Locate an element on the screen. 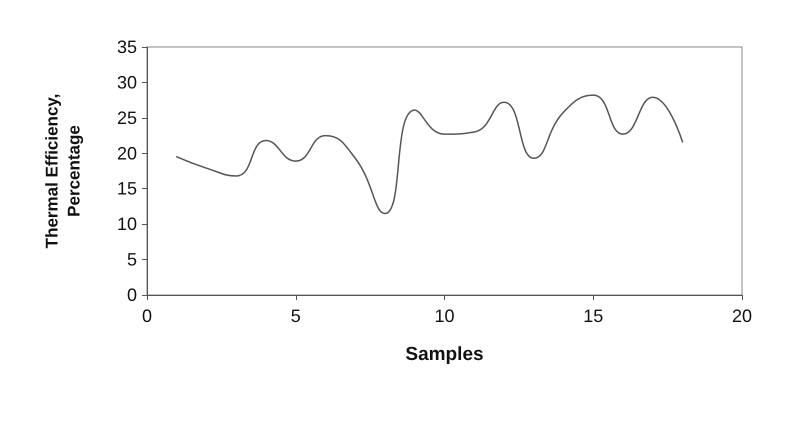  y-tick-label: 30 is located at coordinates (126, 82).